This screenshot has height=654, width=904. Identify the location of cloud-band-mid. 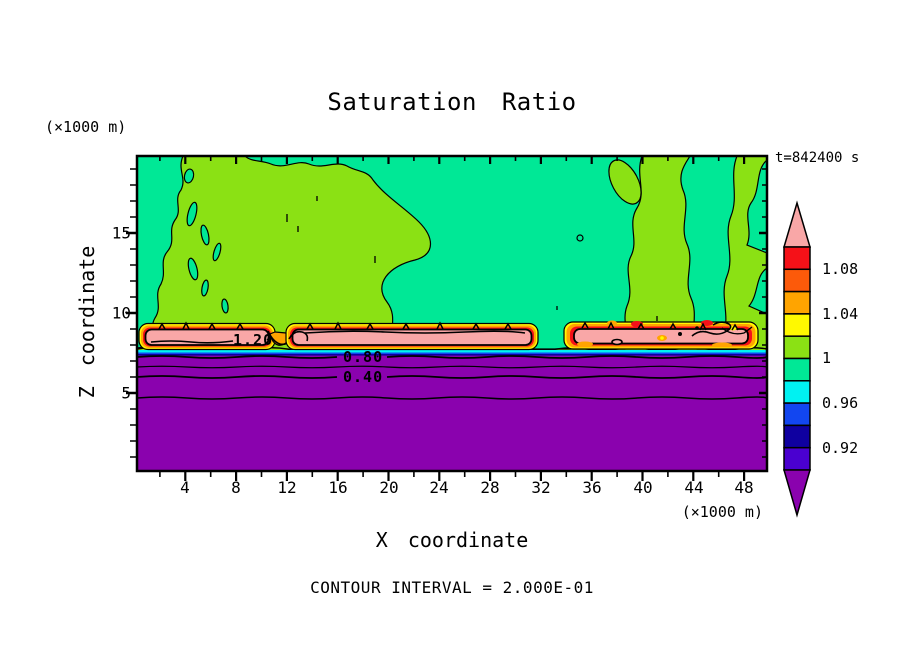
(412, 336).